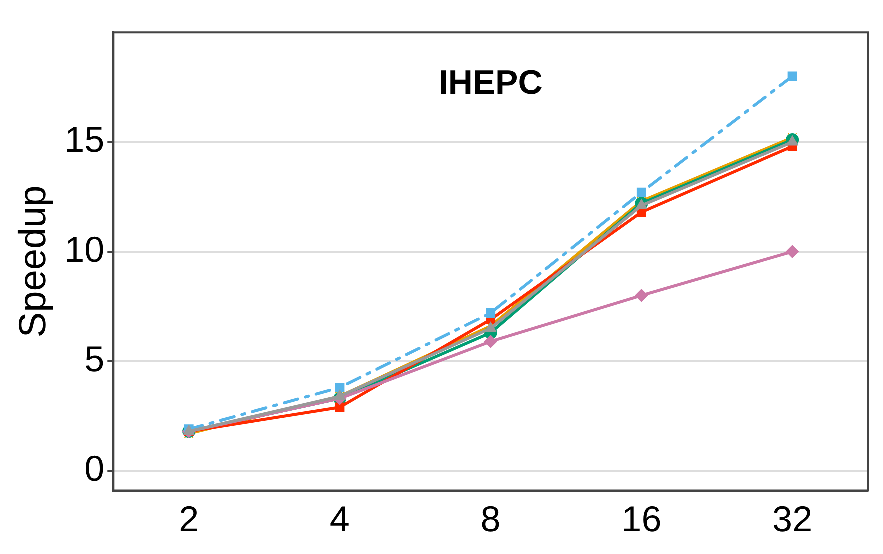 The width and height of the screenshot is (883, 554). What do you see at coordinates (84, 139) in the screenshot?
I see `y-tick-label: 15` at bounding box center [84, 139].